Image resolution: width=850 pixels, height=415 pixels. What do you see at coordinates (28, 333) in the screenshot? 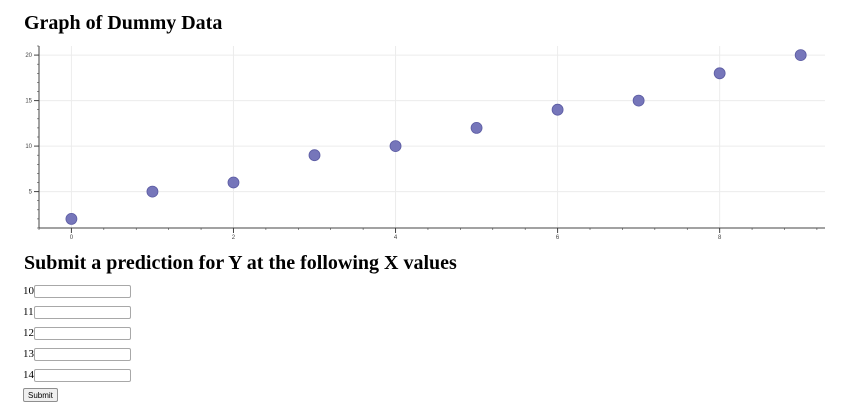
I see `x-value-label: 12` at bounding box center [28, 333].